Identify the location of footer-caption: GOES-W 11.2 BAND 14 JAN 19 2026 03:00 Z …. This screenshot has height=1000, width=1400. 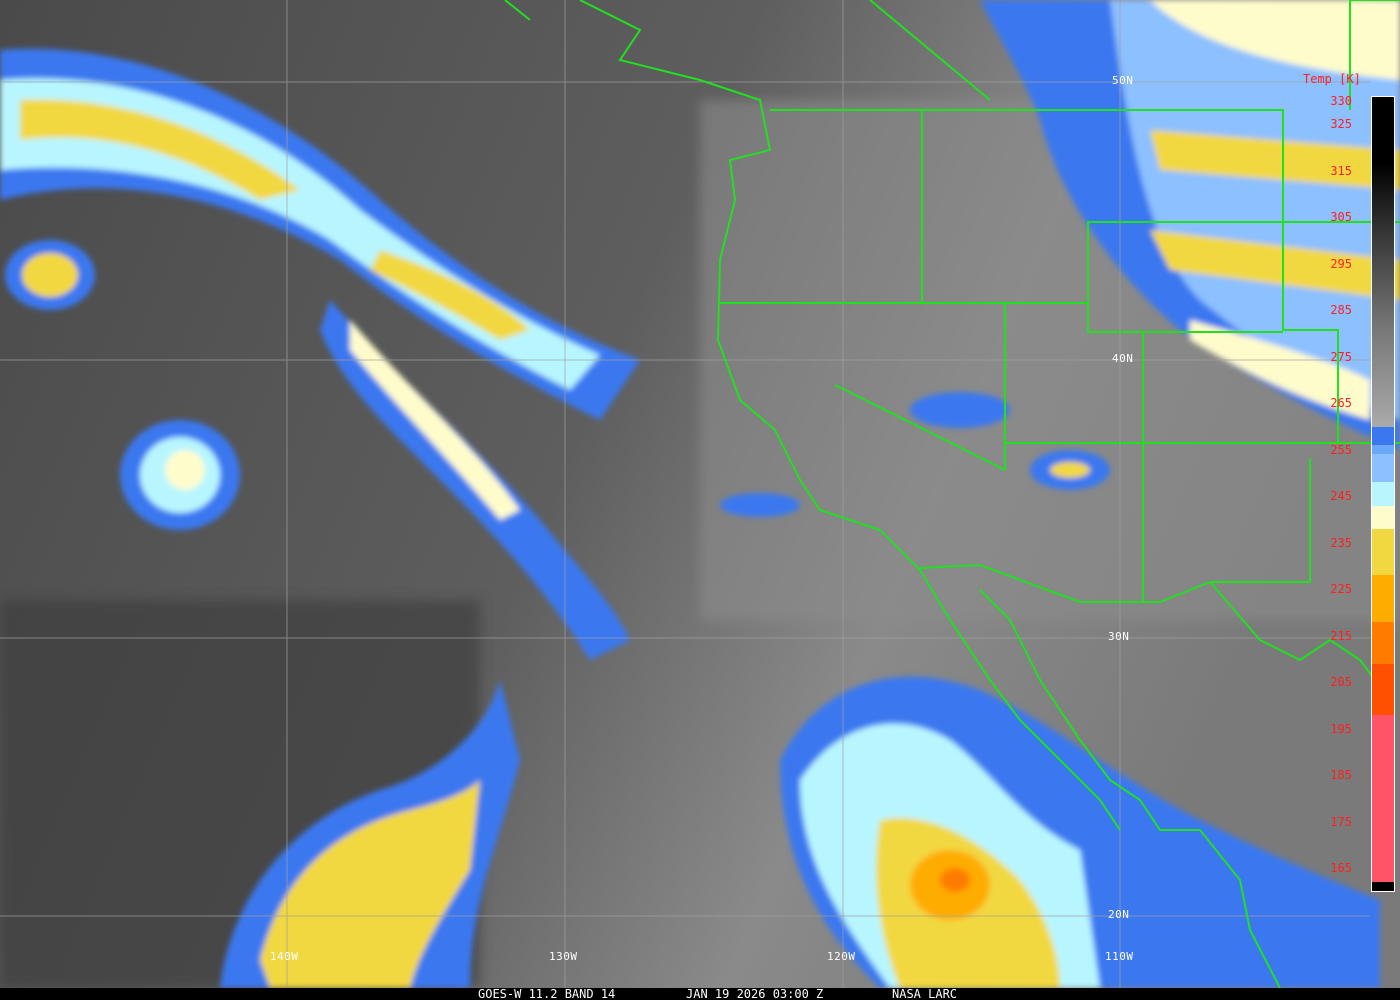
(700, 994).